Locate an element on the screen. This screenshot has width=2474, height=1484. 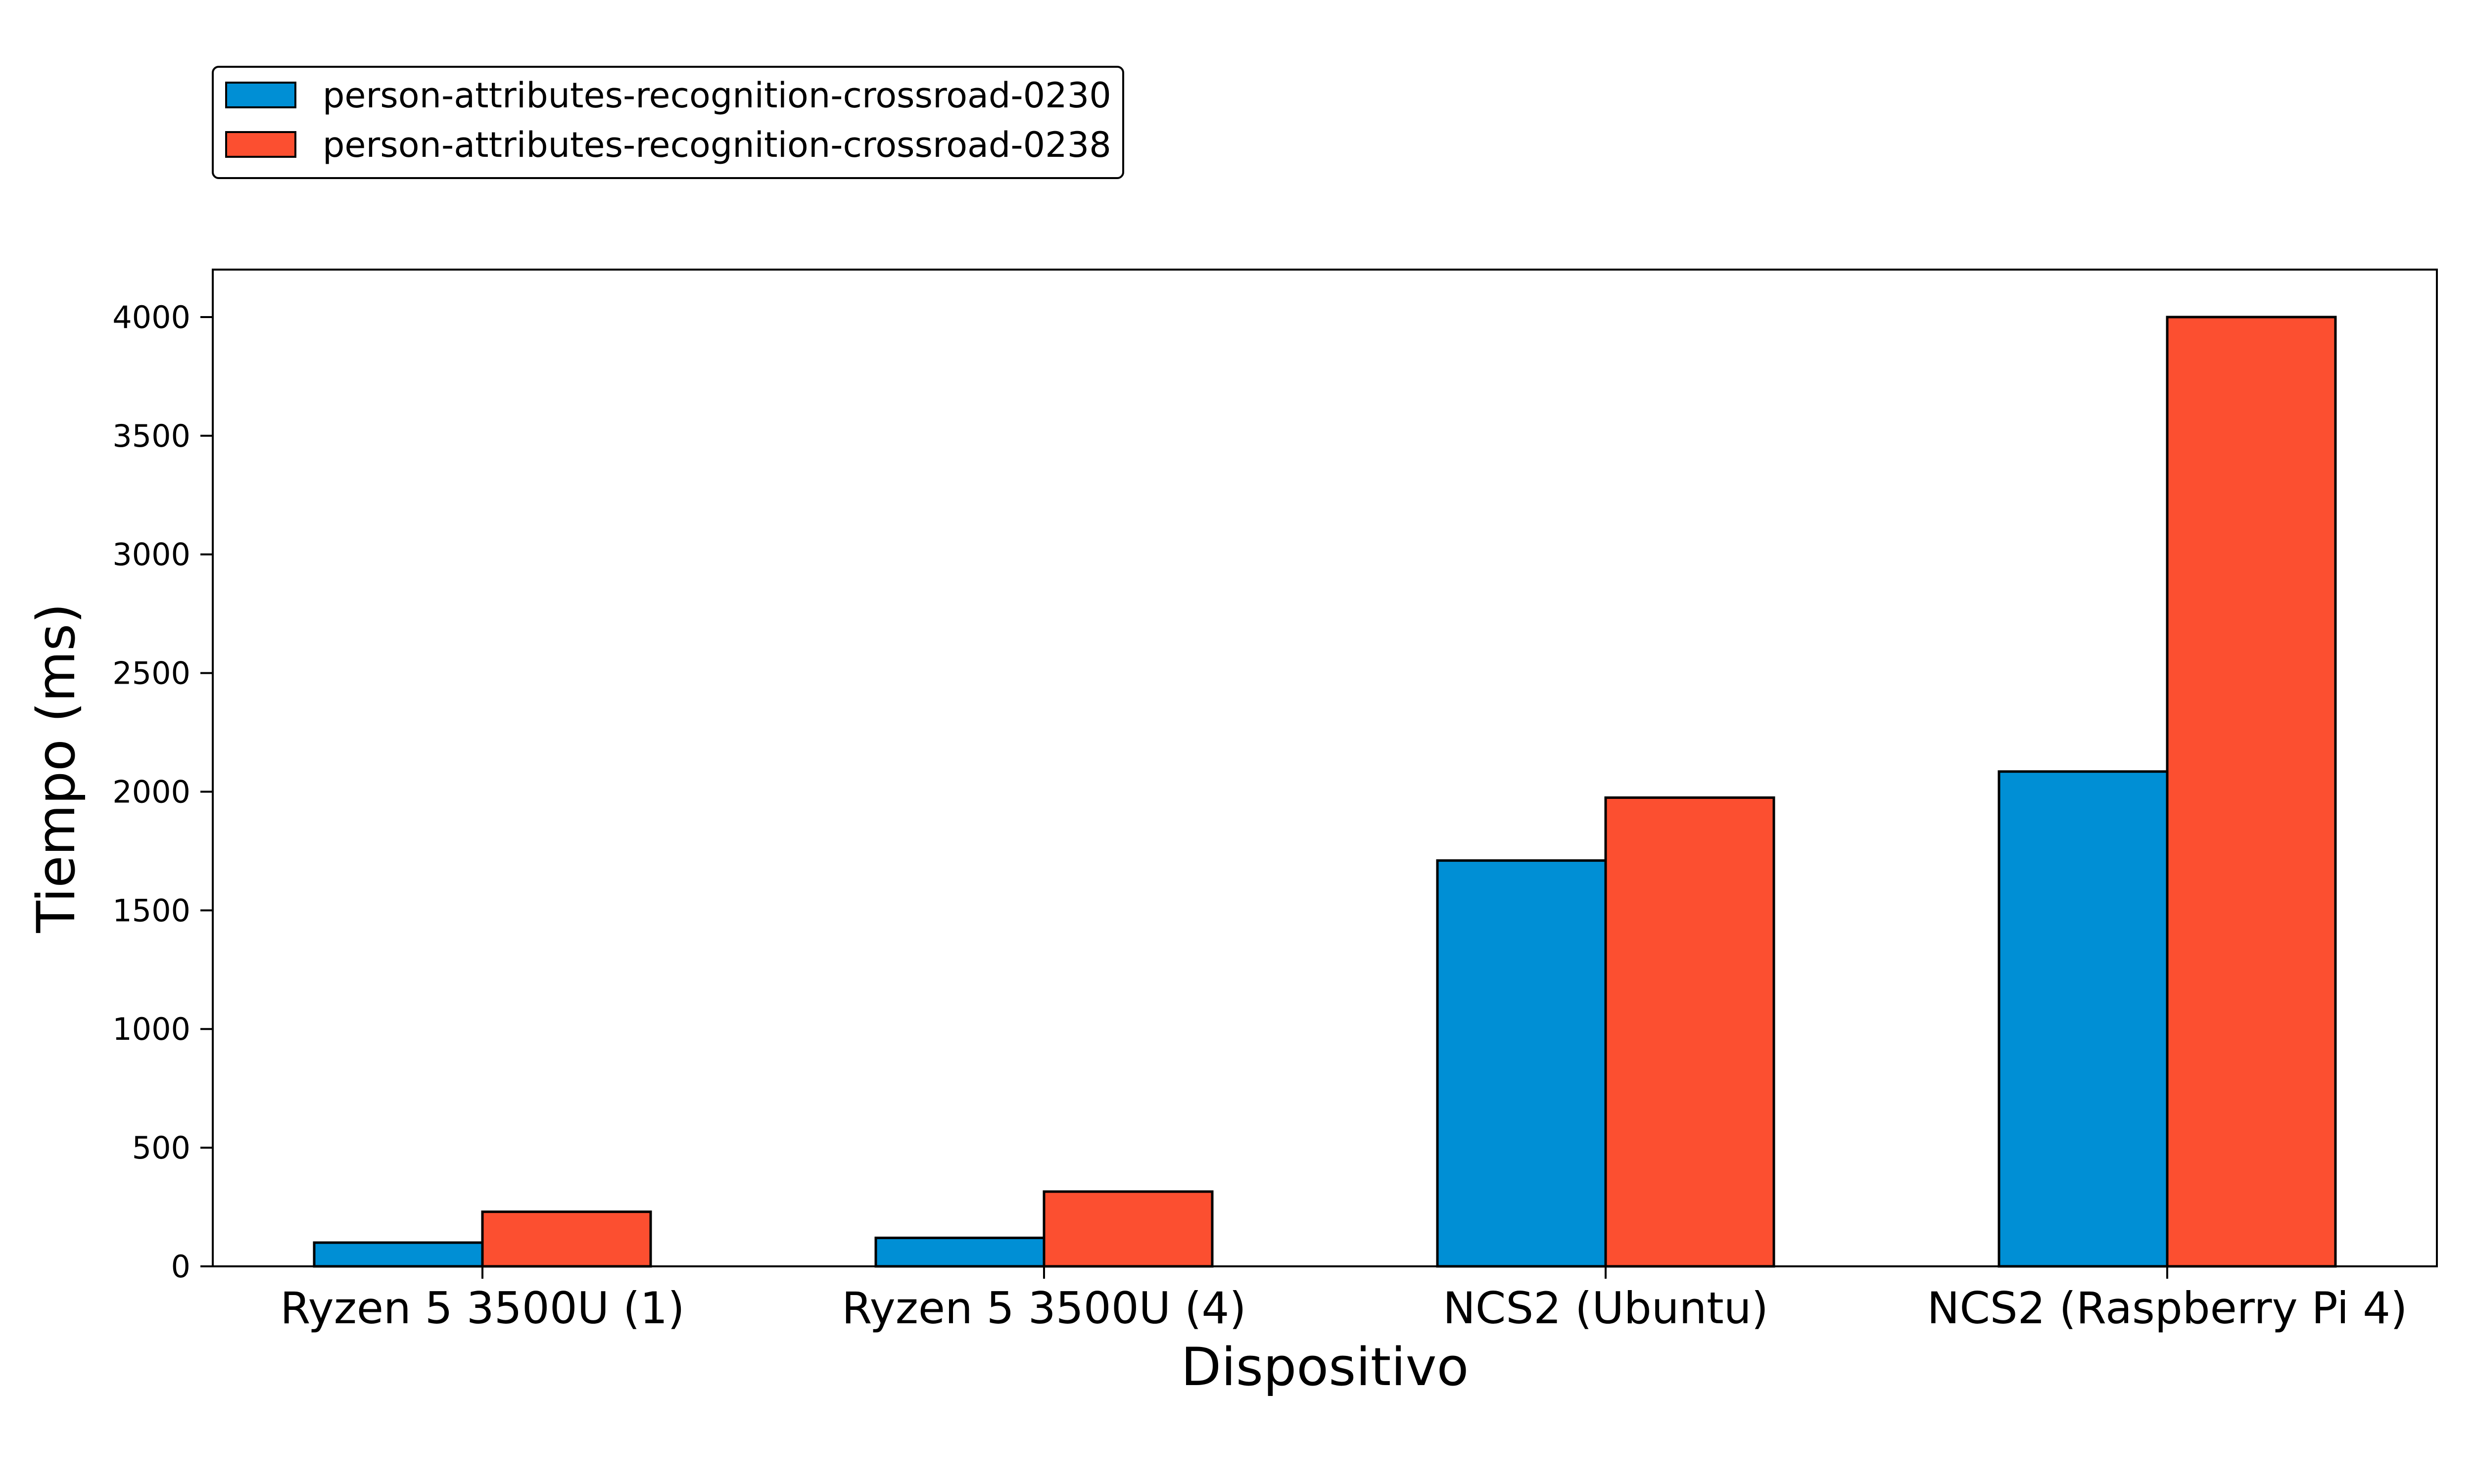
legend-box is located at coordinates (668, 122).